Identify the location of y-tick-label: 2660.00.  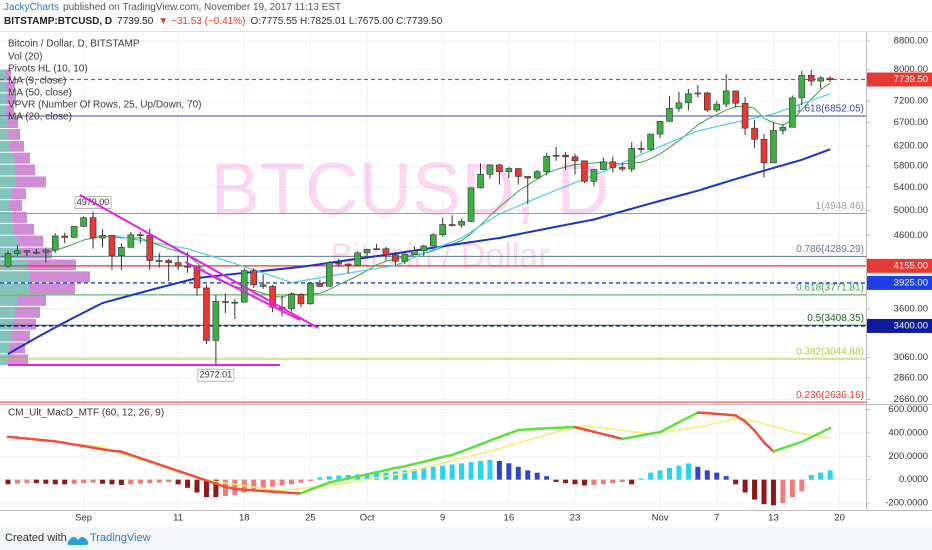
(911, 399).